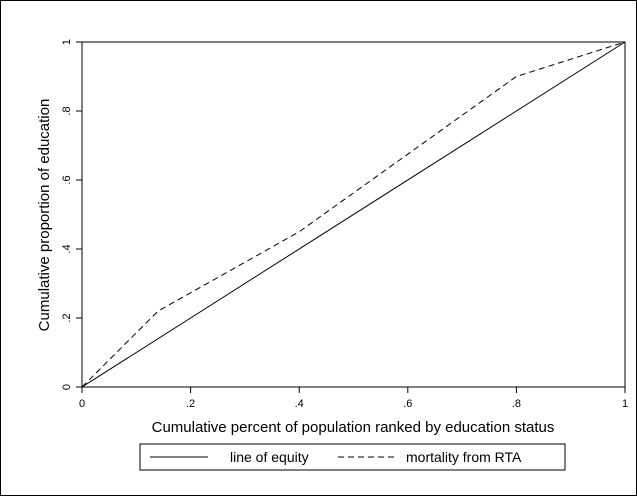 This screenshot has width=637, height=496. I want to click on x-tick-label: .4, so click(299, 404).